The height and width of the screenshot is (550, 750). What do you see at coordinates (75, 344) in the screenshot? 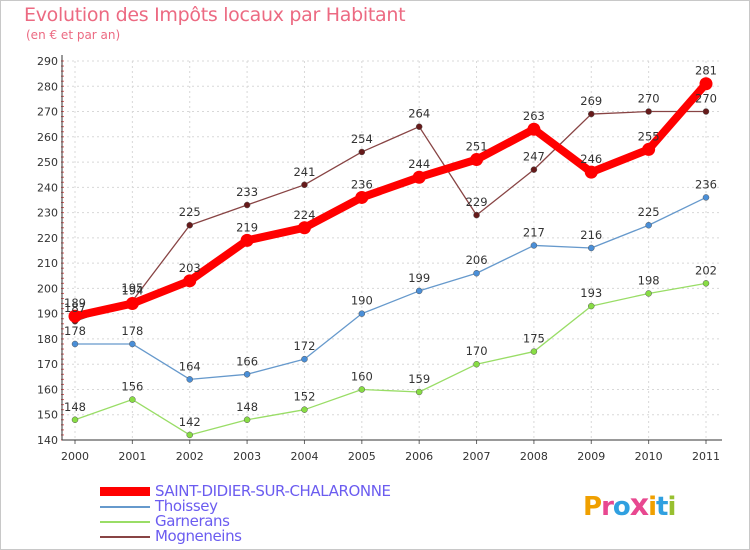
I see `point-thoissey-2000` at bounding box center [75, 344].